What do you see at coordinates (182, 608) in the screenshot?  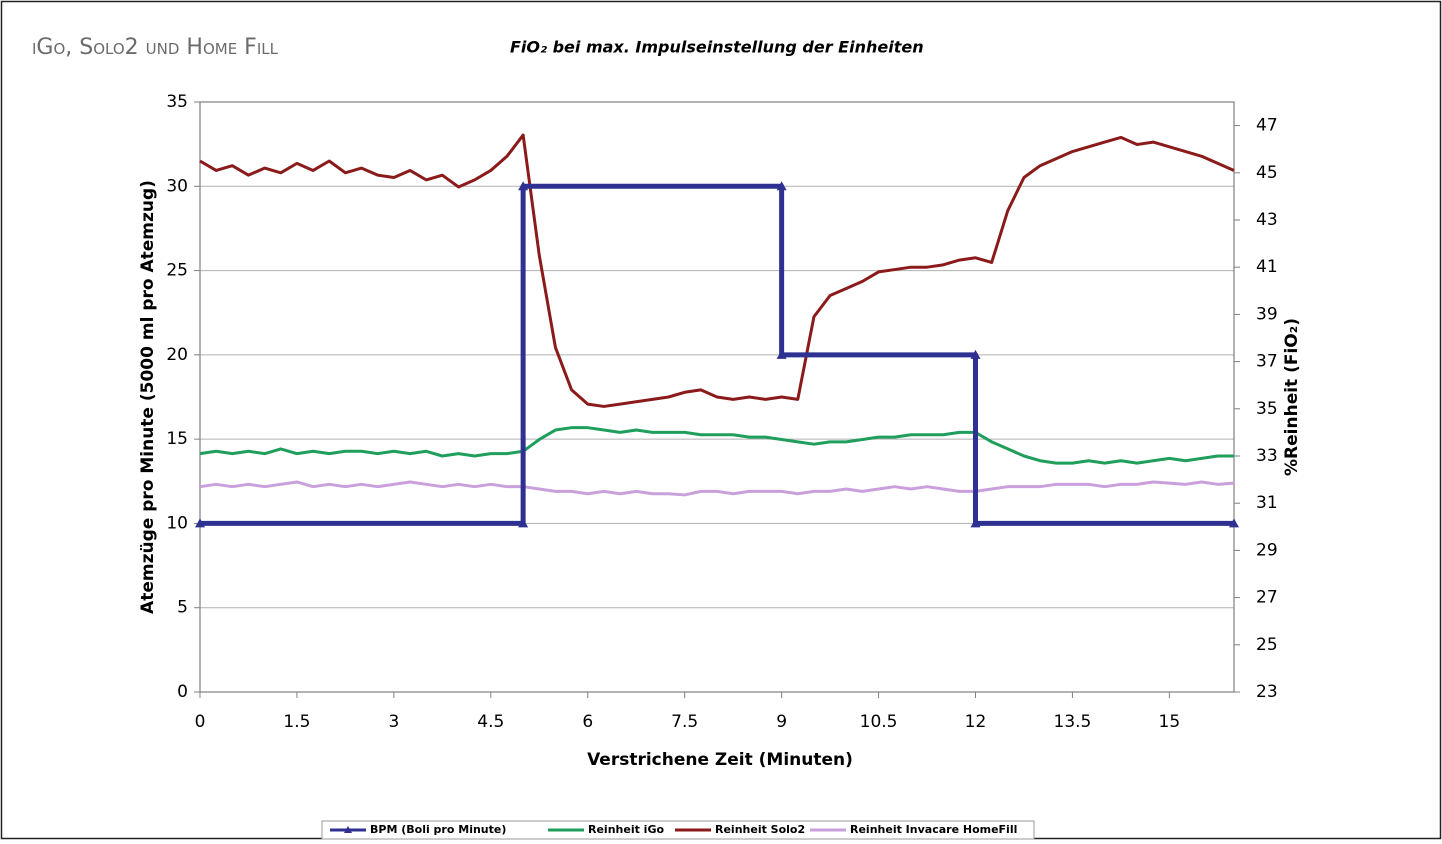 I see `y-tick-label: 5` at bounding box center [182, 608].